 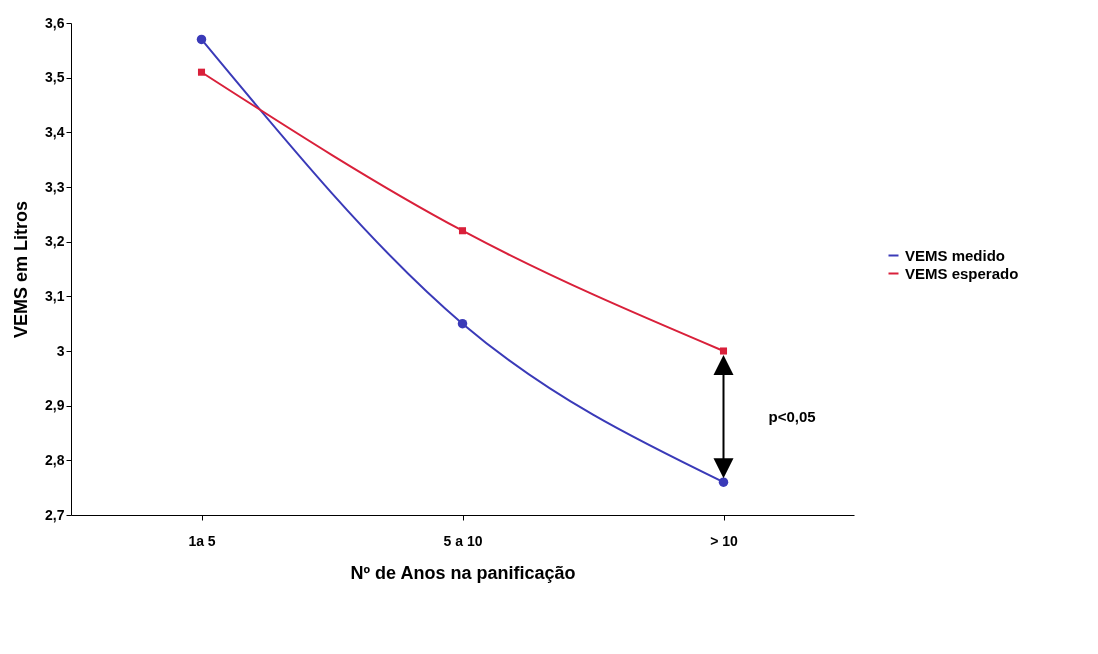 What do you see at coordinates (55, 459) in the screenshot?
I see `y-tick-label: 2,8` at bounding box center [55, 459].